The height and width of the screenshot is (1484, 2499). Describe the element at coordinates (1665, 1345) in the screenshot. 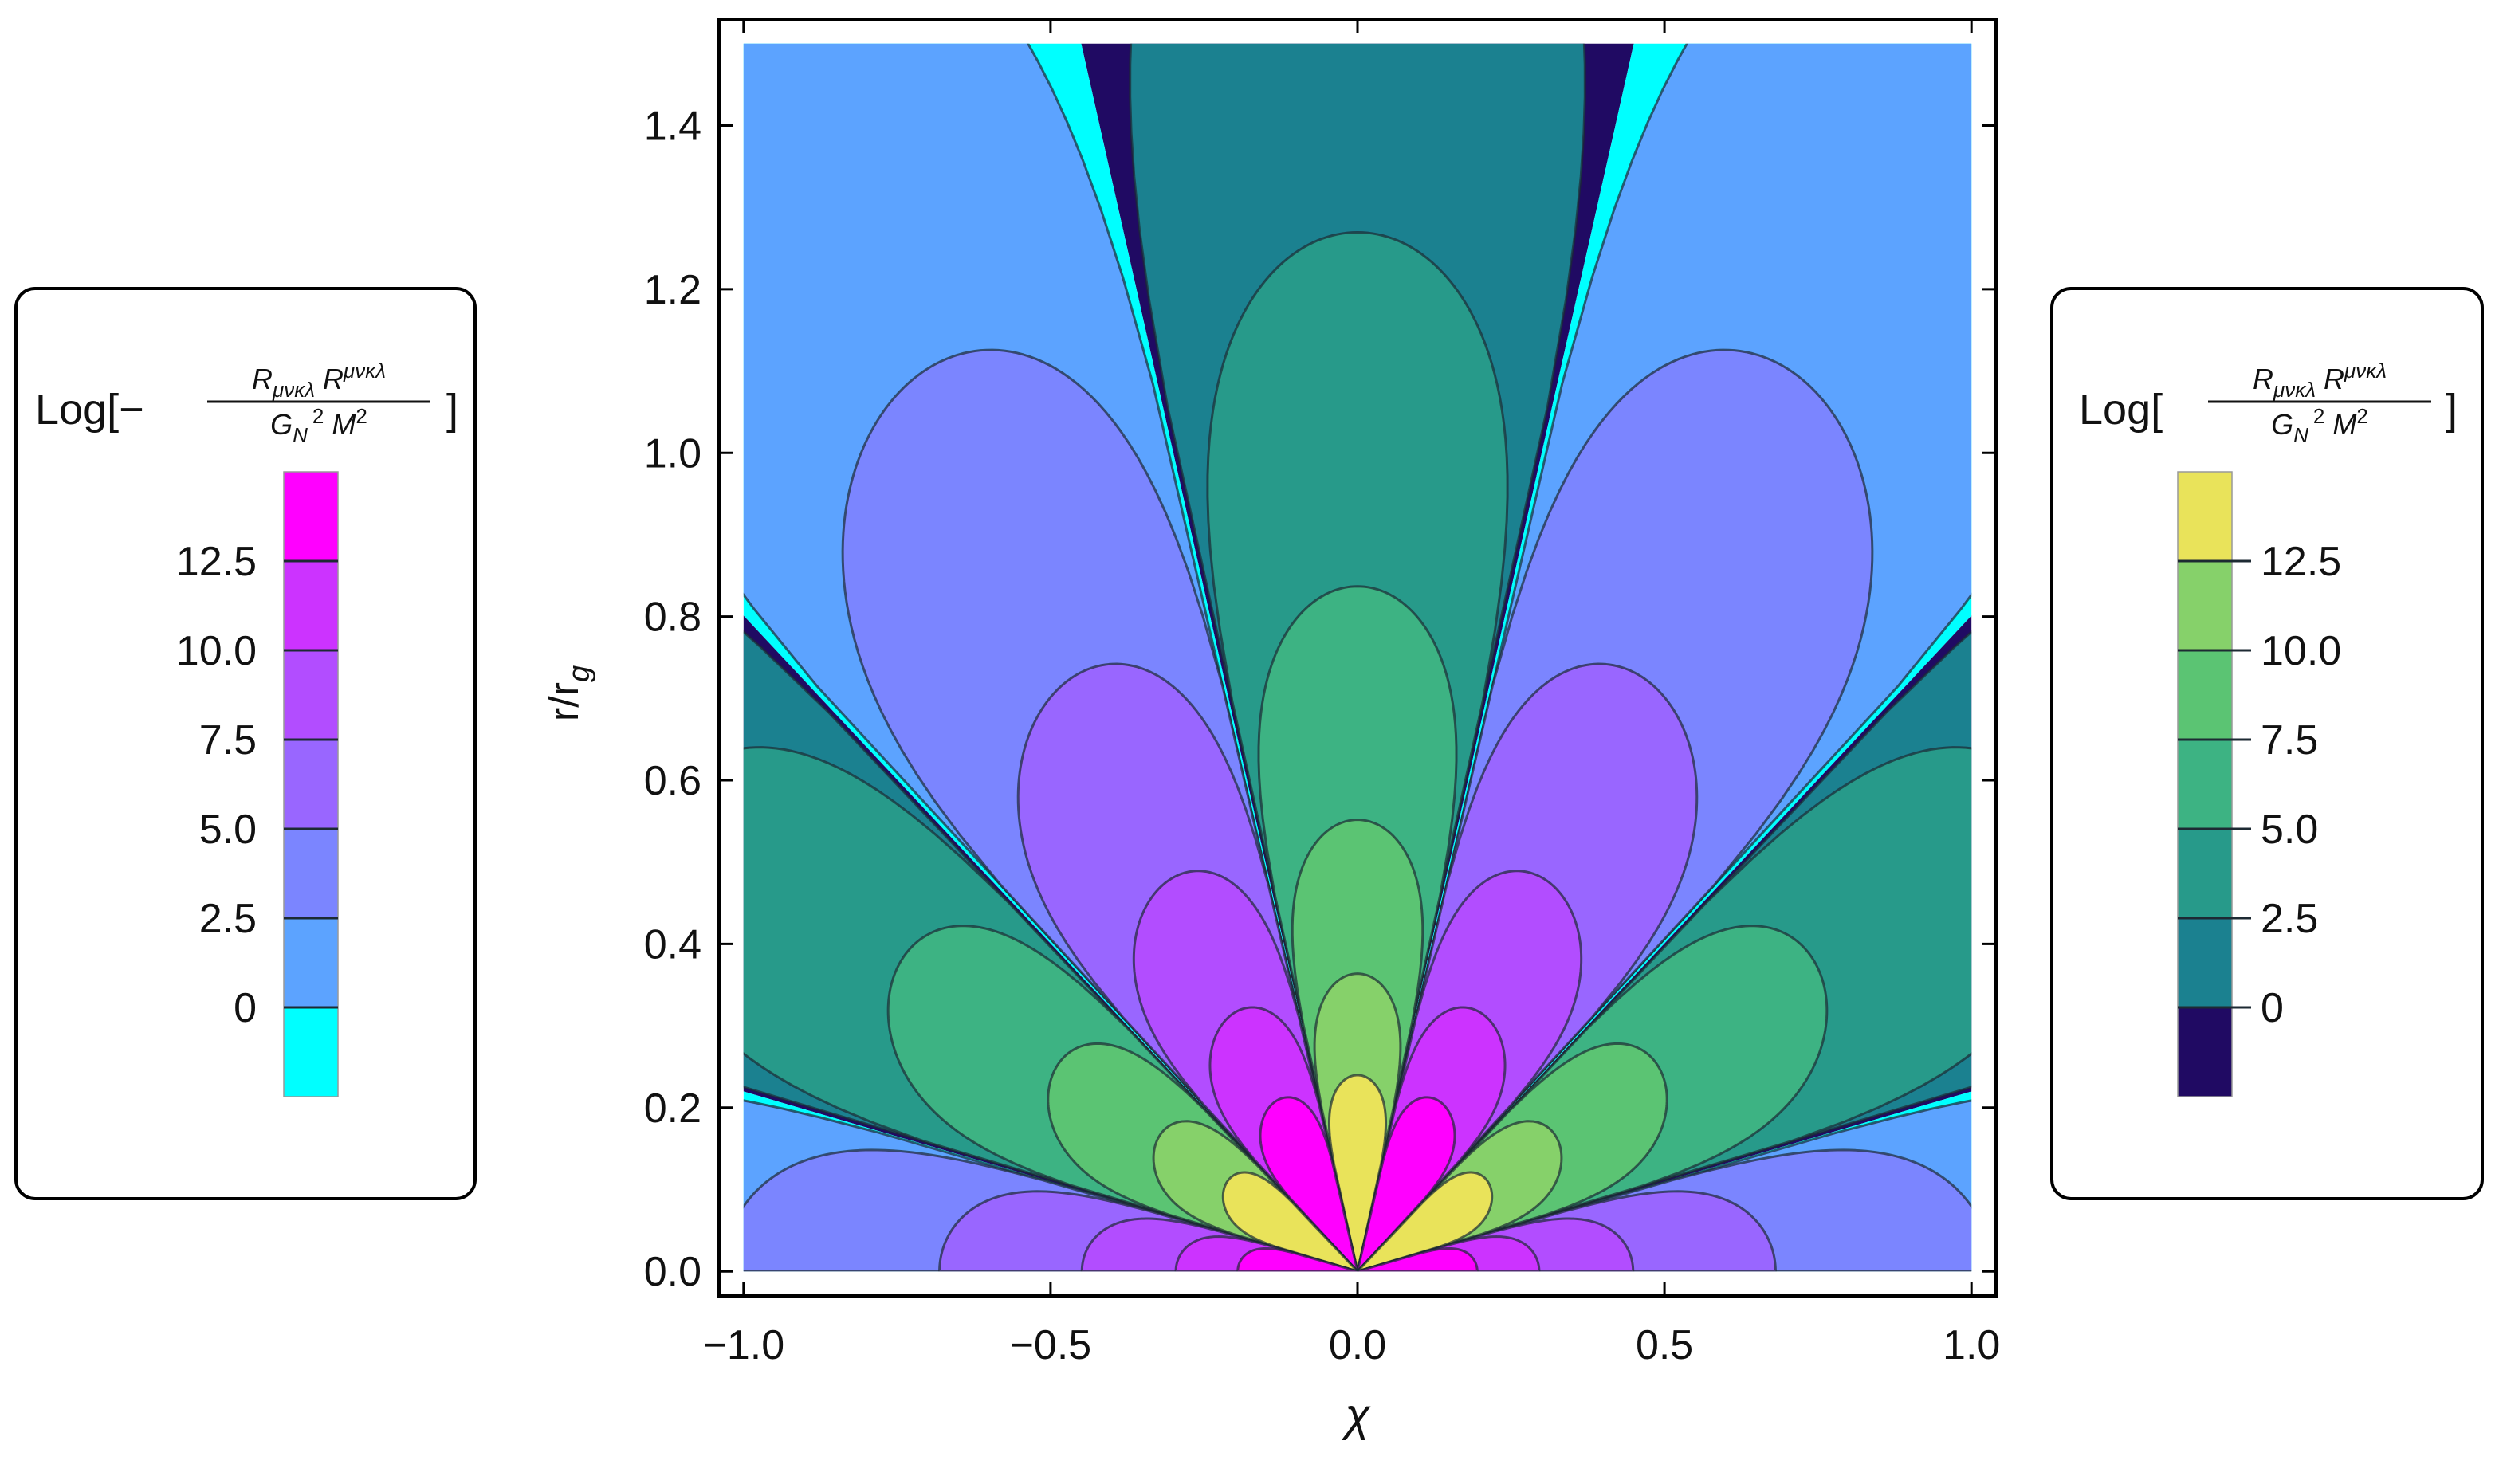

I see `x-tick-label: 0.5` at that location.